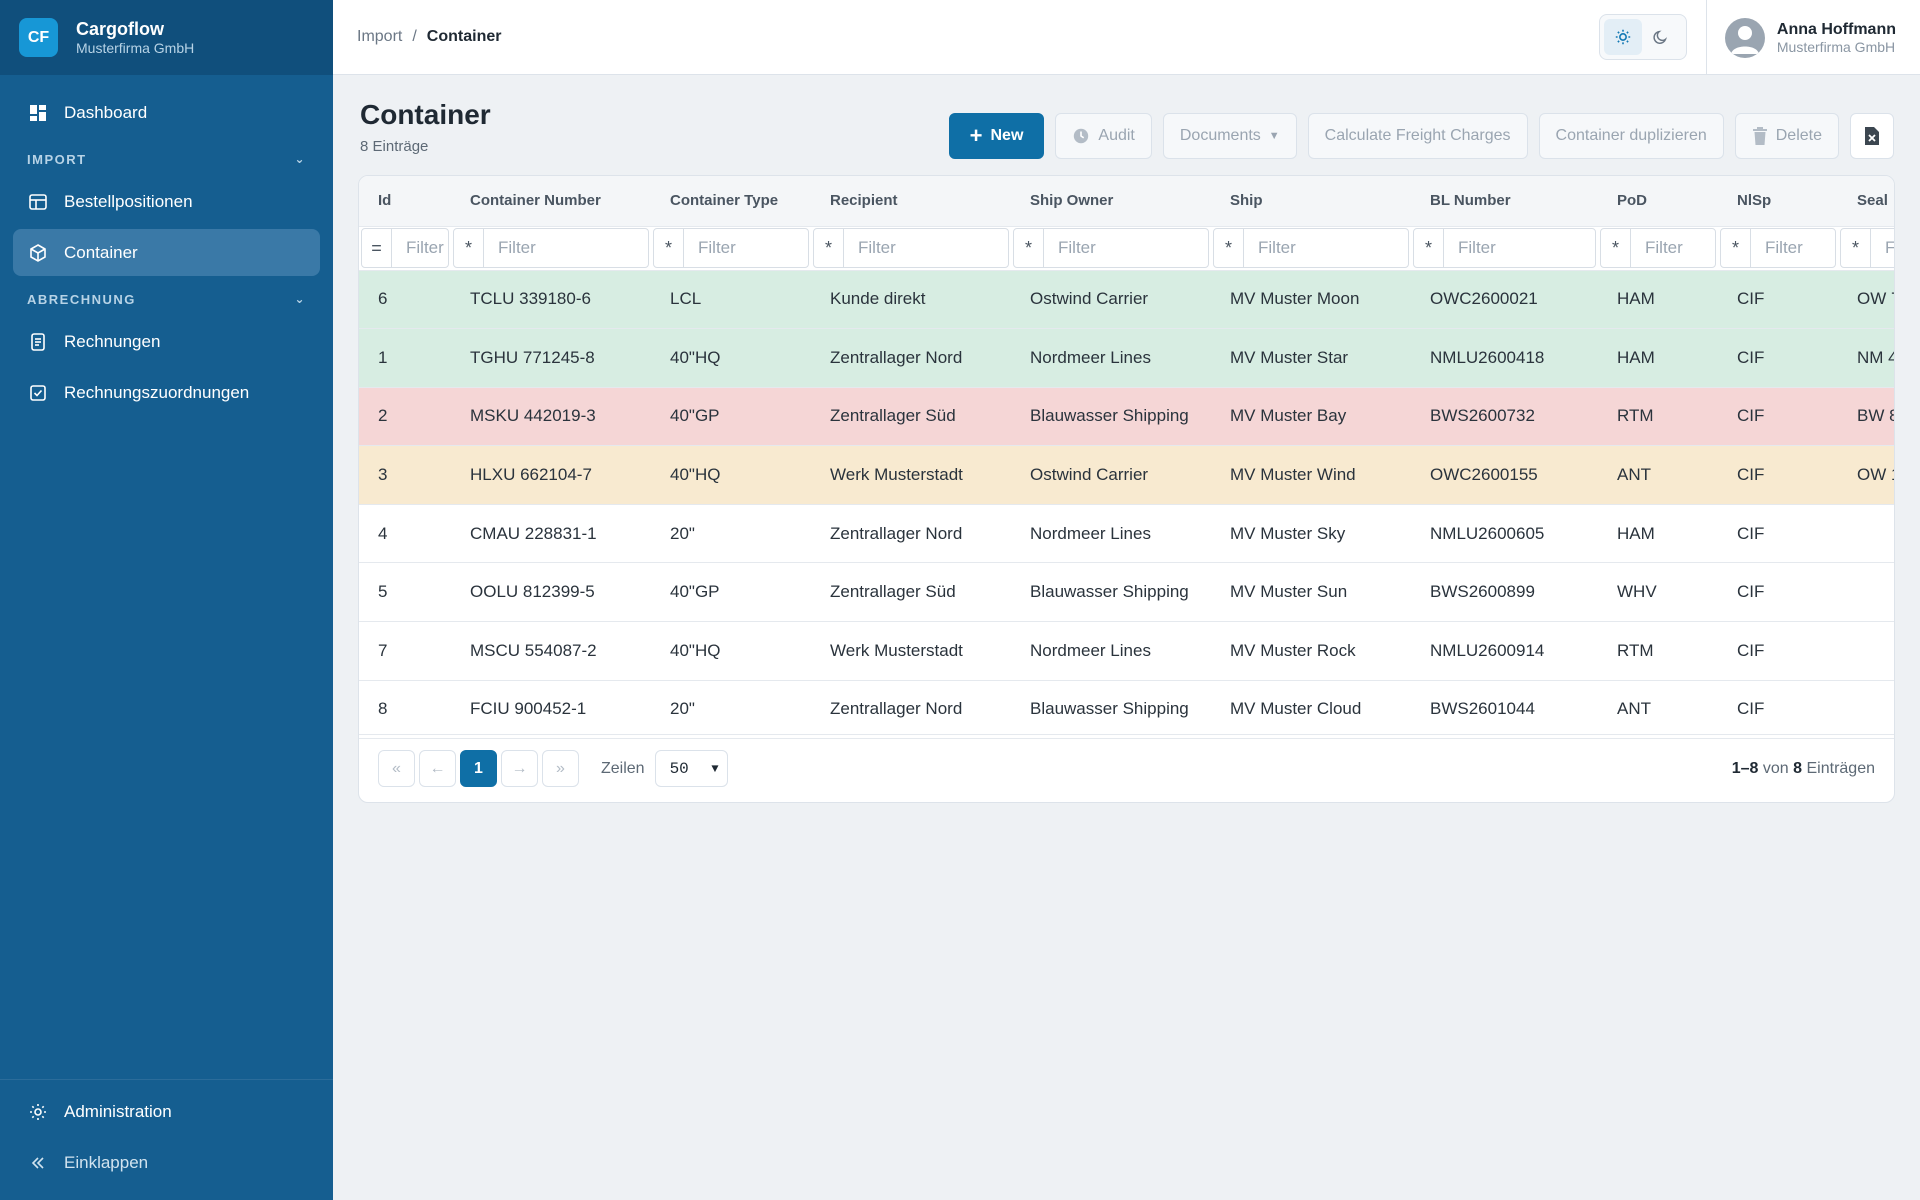 Image resolution: width=1920 pixels, height=1200 pixels. Describe the element at coordinates (1311, 475) in the screenshot. I see `table-cell: MV Muster Wind` at that location.